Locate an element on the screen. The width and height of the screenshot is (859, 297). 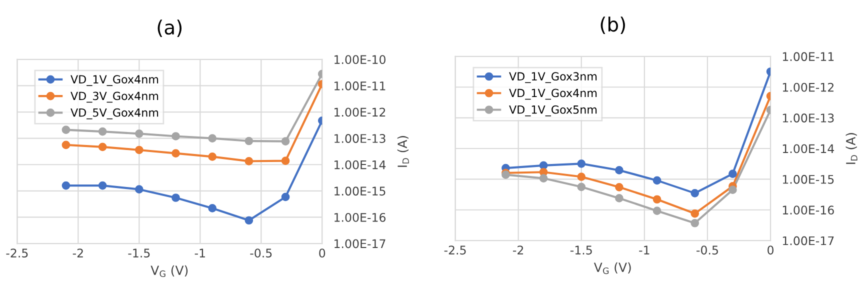
chart-title: (b) is located at coordinates (612, 25).